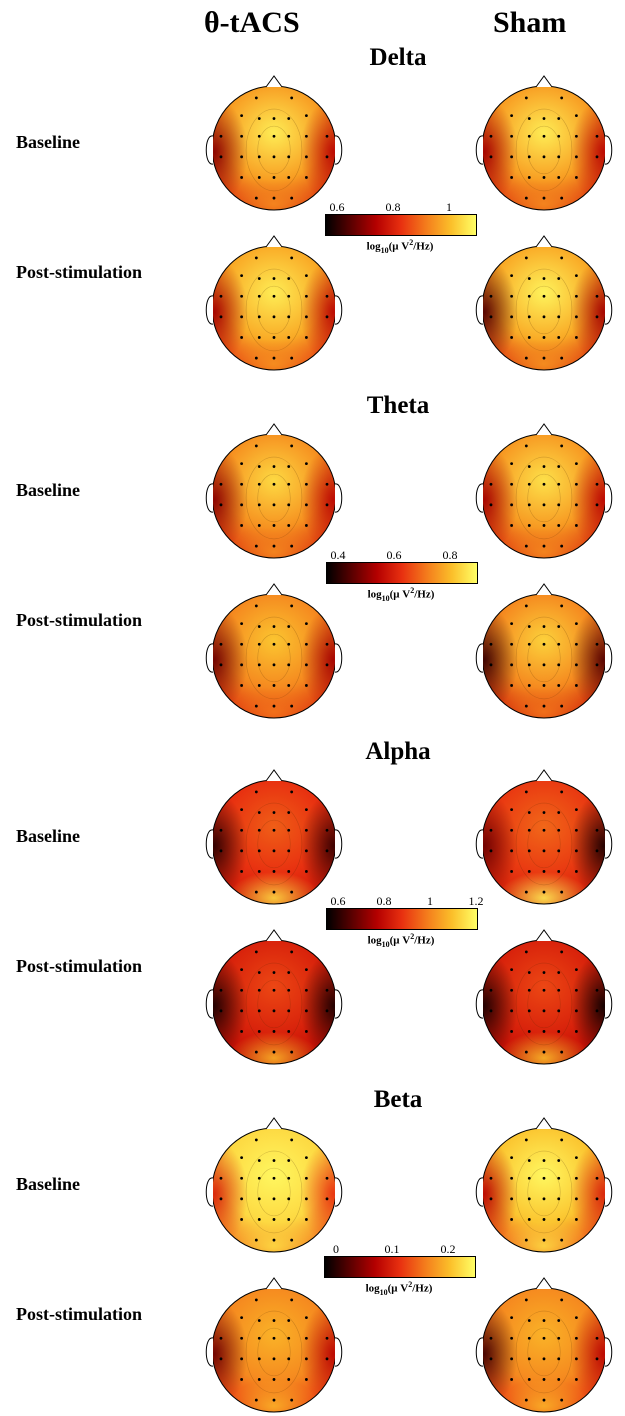  What do you see at coordinates (48, 1184) in the screenshot?
I see `row-label-baseline: Baseline` at bounding box center [48, 1184].